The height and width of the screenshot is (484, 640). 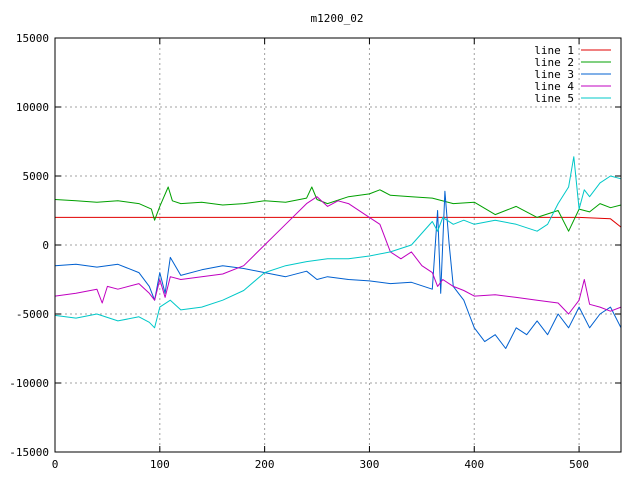 What do you see at coordinates (579, 464) in the screenshot?
I see `x-tick-label: 500` at bounding box center [579, 464].